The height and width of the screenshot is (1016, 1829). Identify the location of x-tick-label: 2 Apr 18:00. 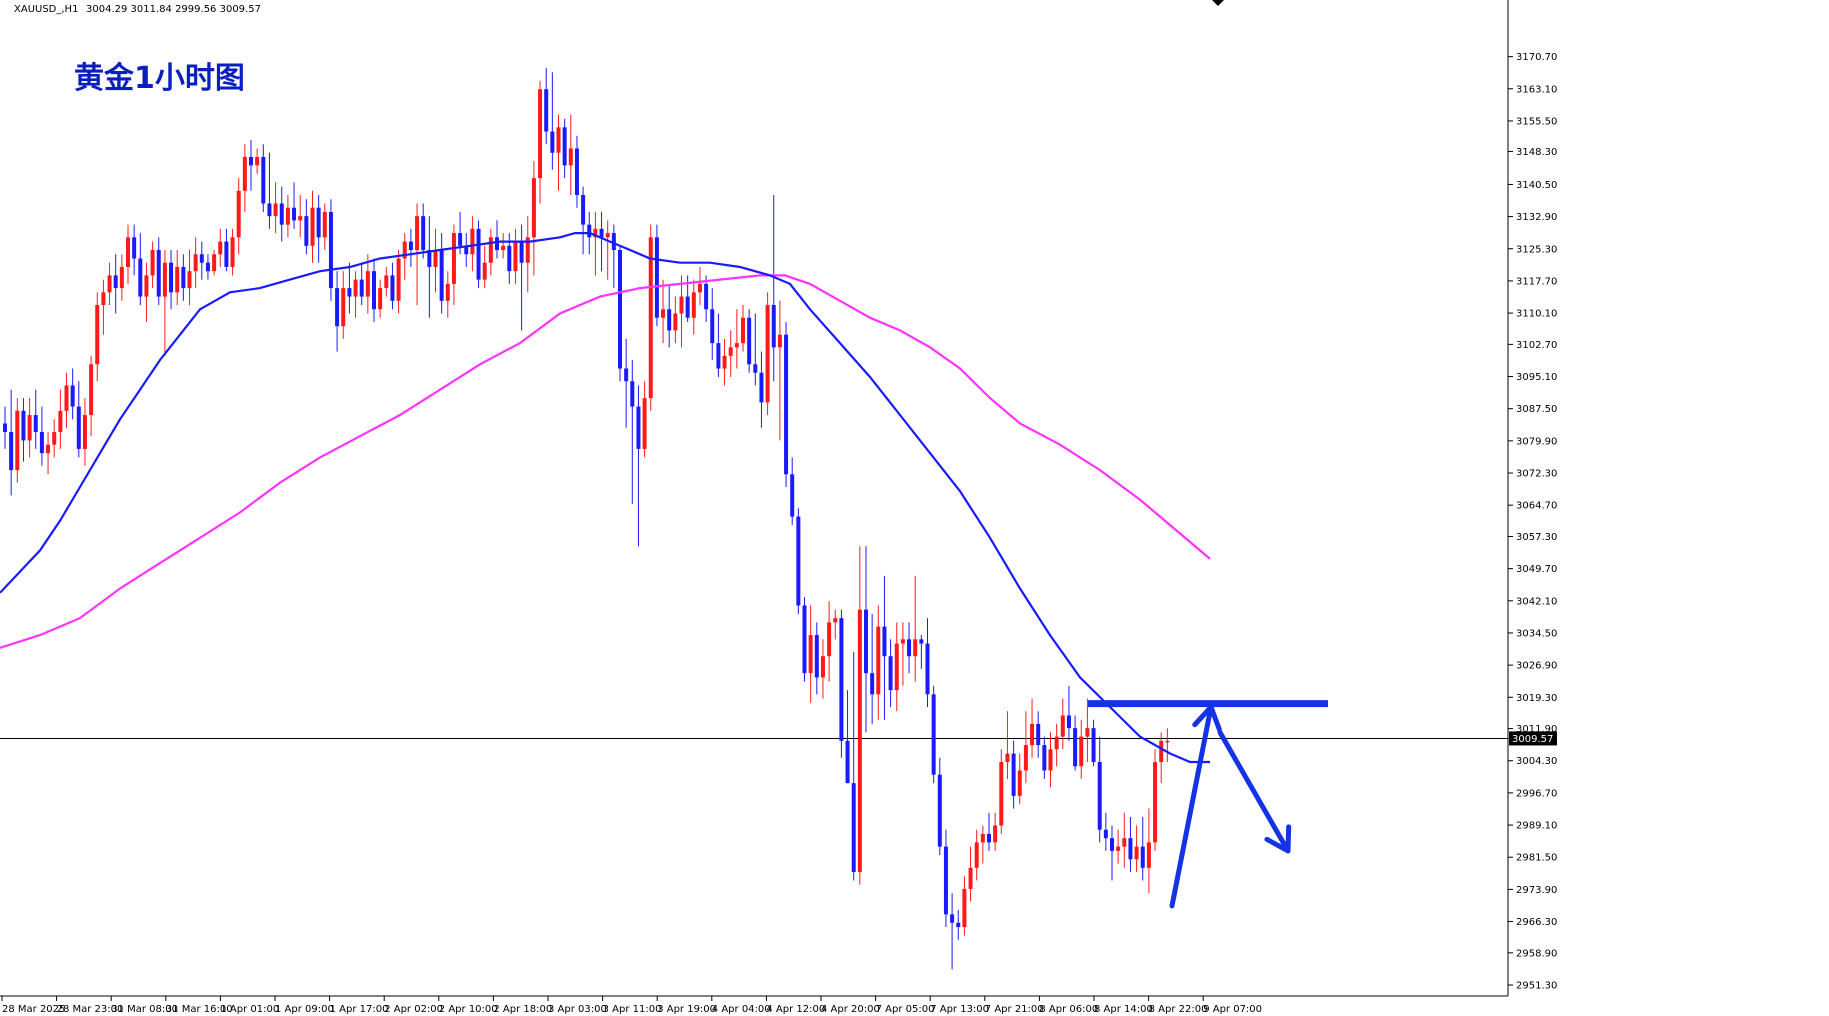
(522, 1009).